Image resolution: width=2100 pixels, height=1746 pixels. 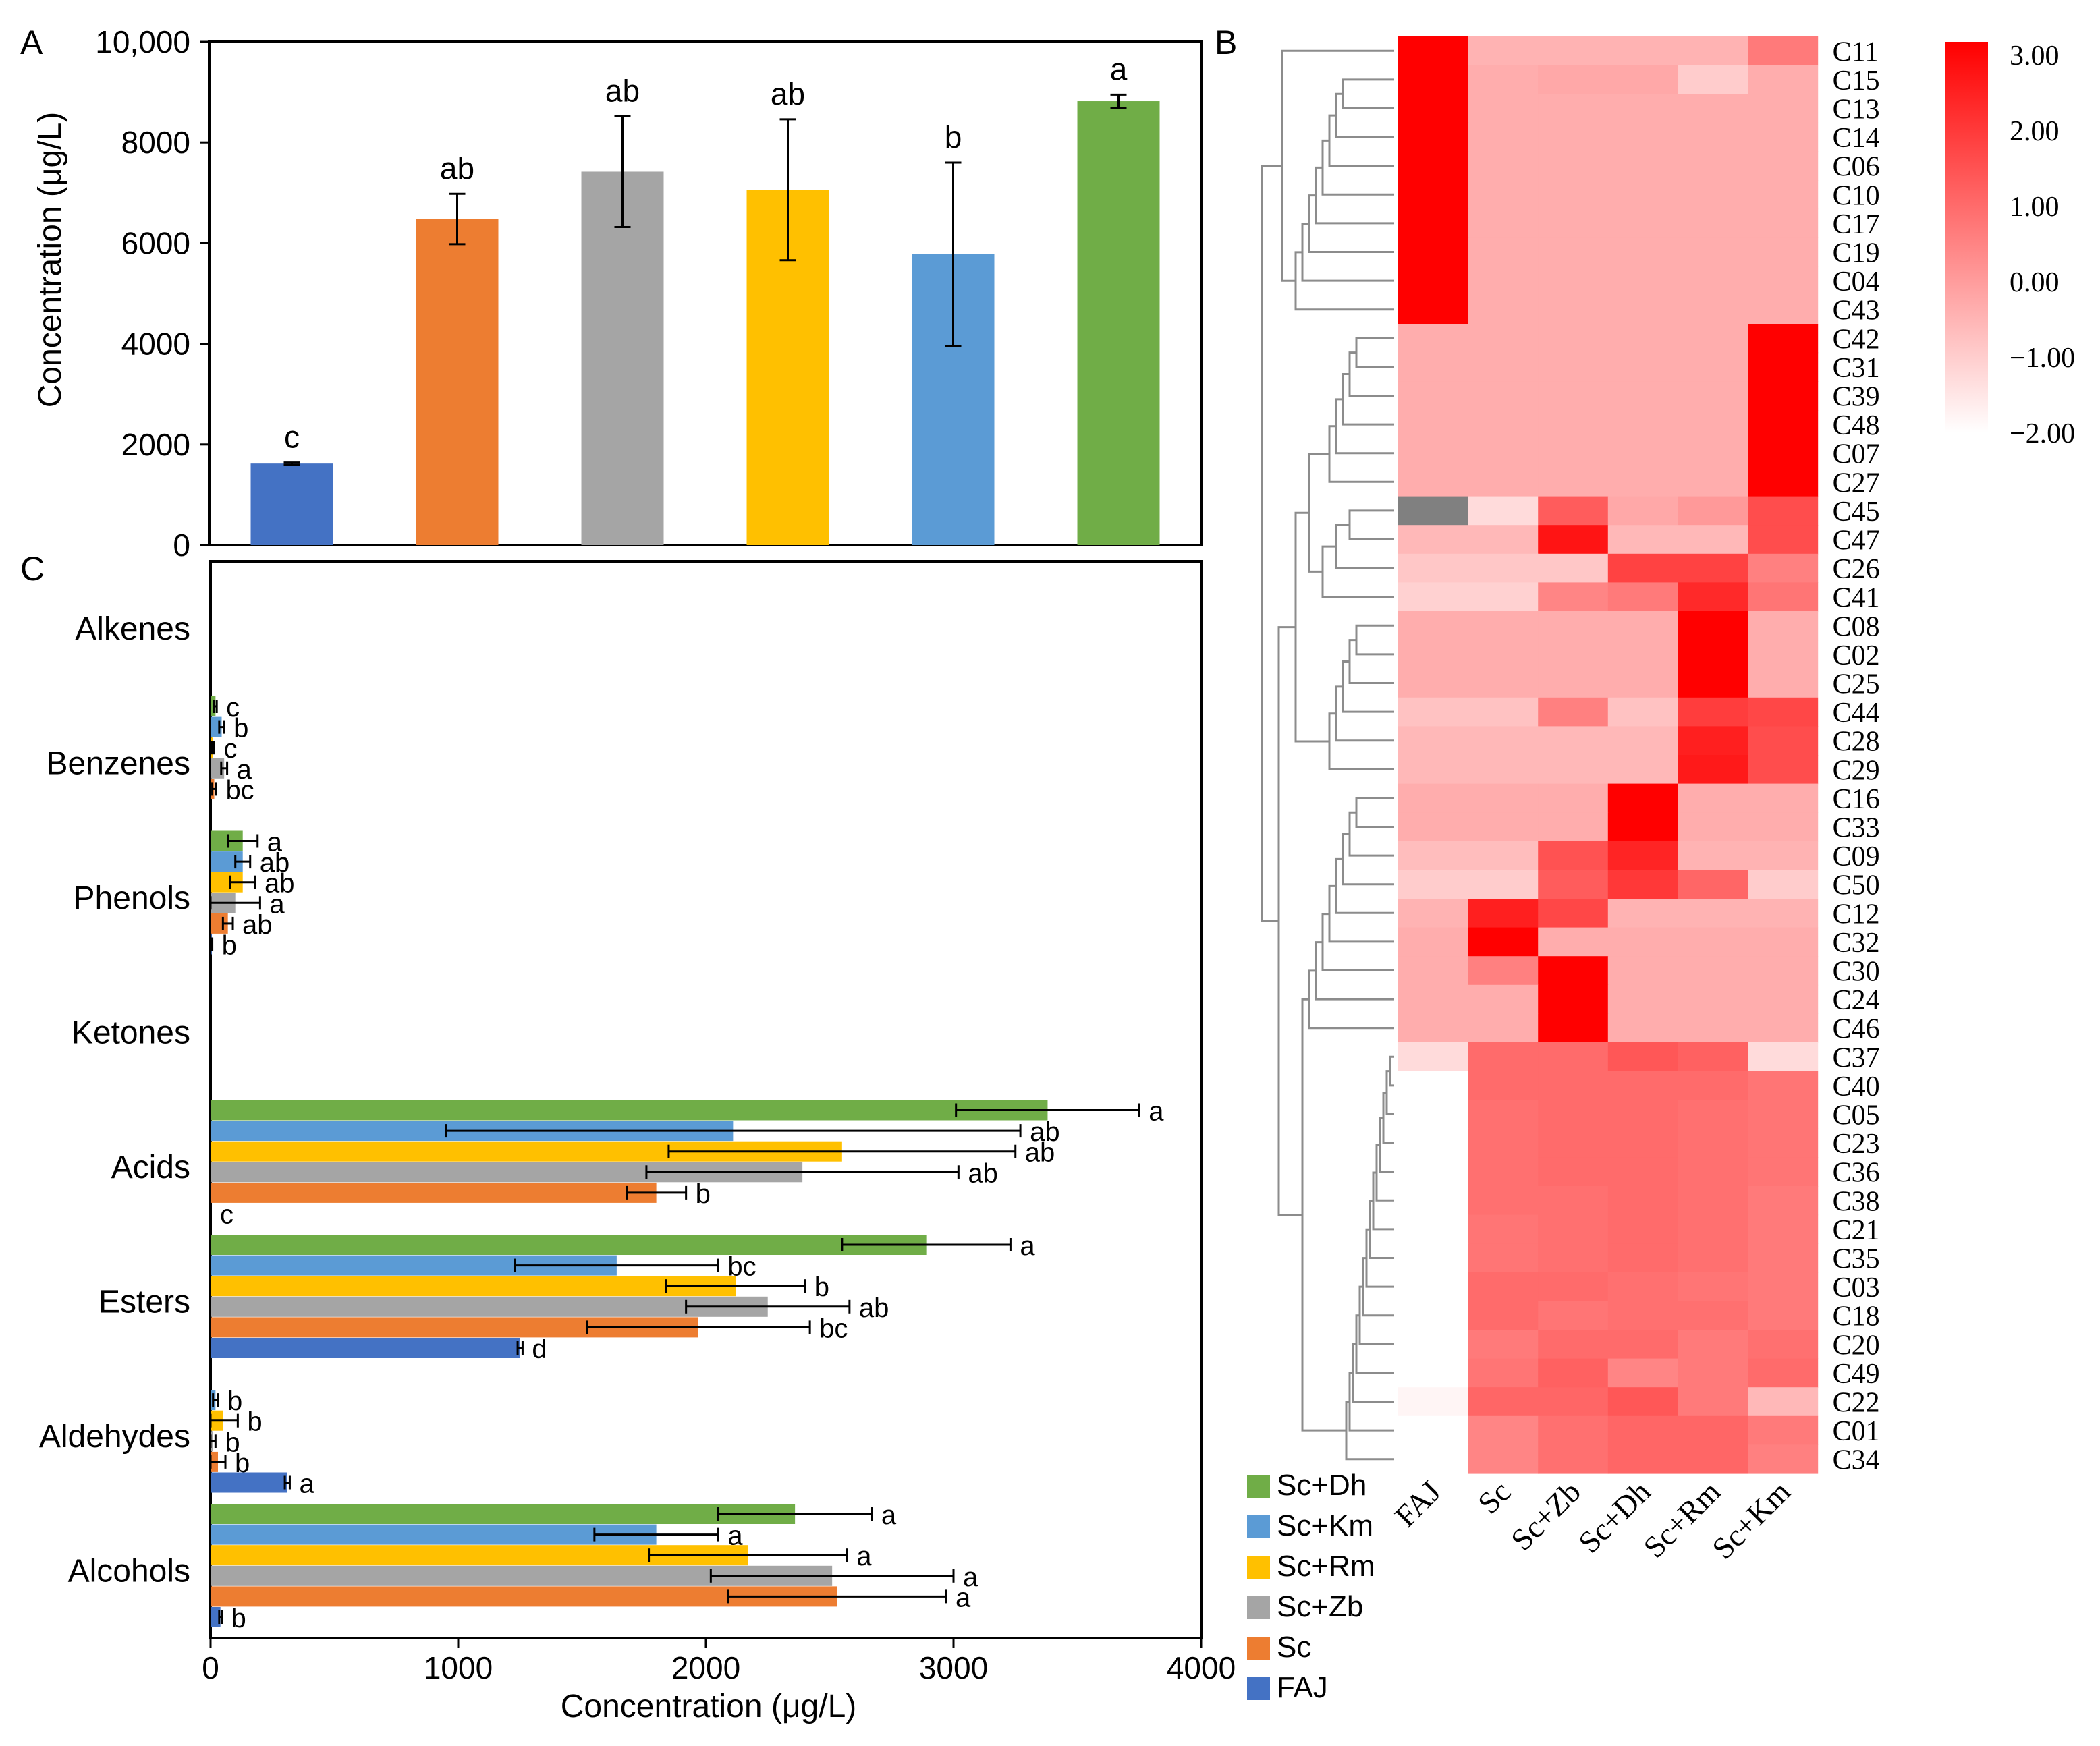 What do you see at coordinates (1856, 138) in the screenshot?
I see `heatmap-row-label: C14` at bounding box center [1856, 138].